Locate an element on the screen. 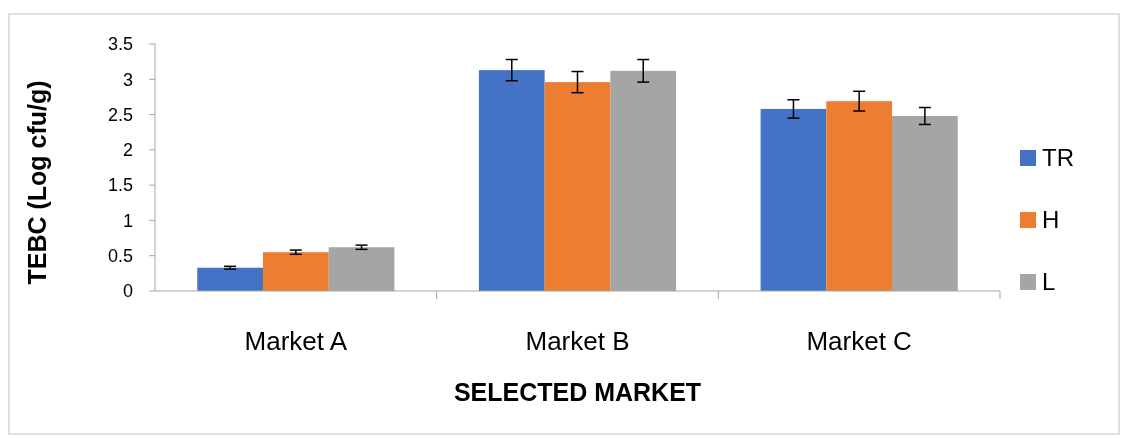 This screenshot has width=1126, height=439. legend-label: H is located at coordinates (1051, 220).